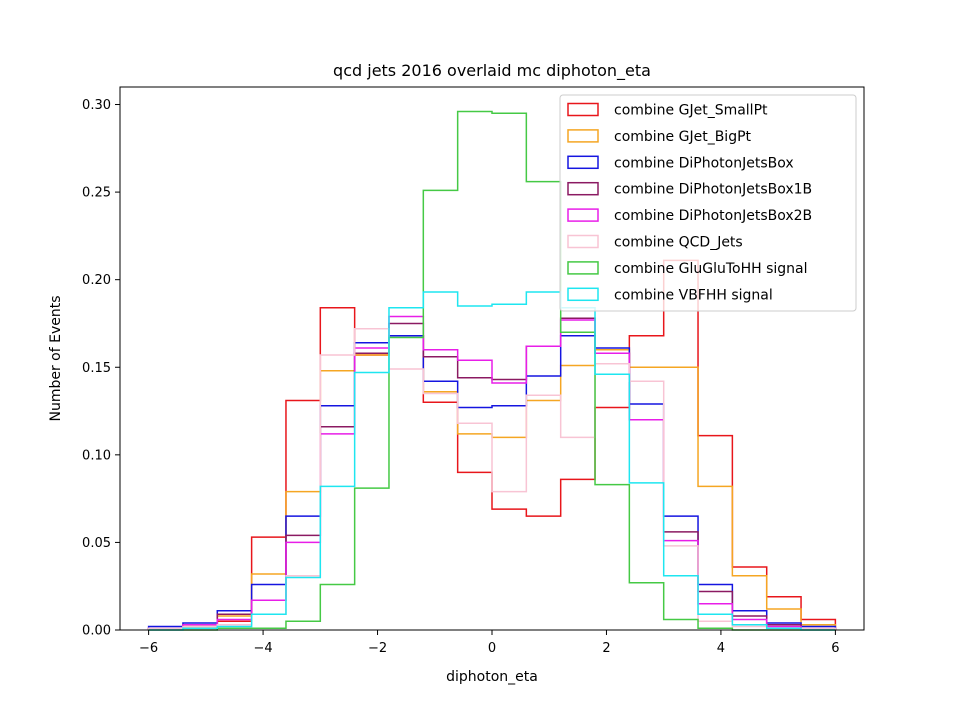 The image size is (960, 720). What do you see at coordinates (708, 203) in the screenshot?
I see `legend-box` at bounding box center [708, 203].